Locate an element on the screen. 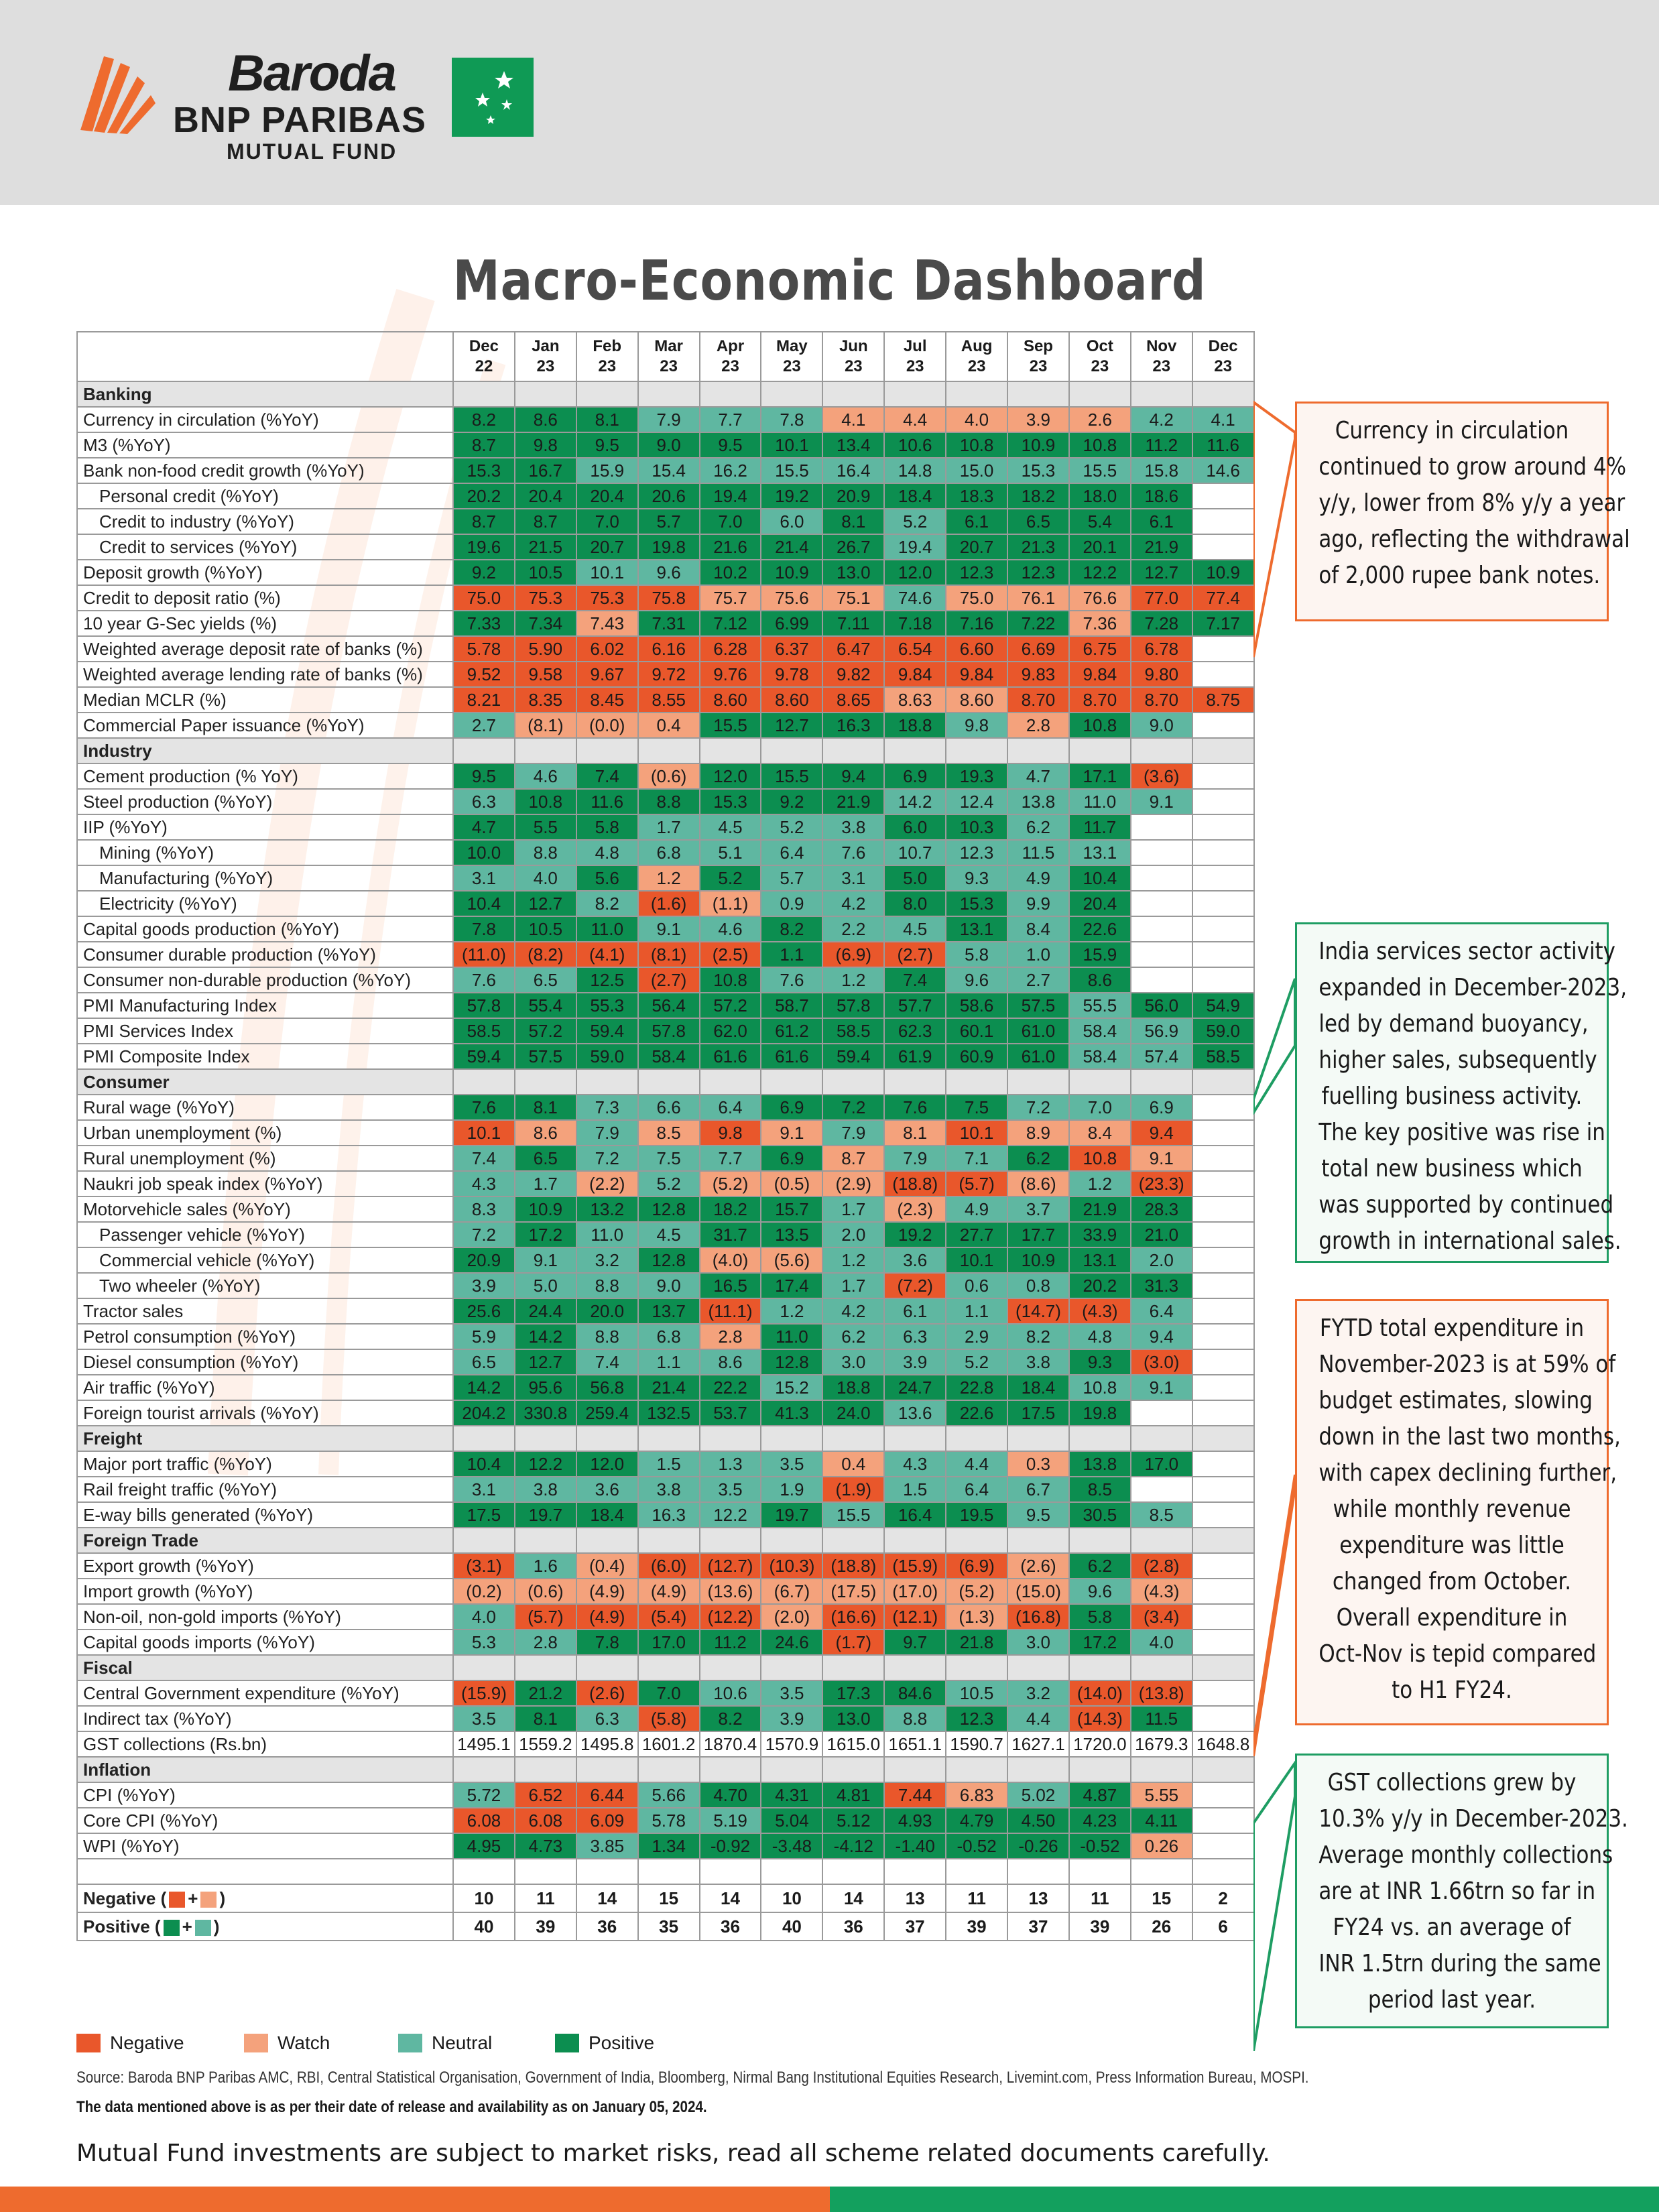  indicator-label: Capital goods production (%YoY) is located at coordinates (265, 929).